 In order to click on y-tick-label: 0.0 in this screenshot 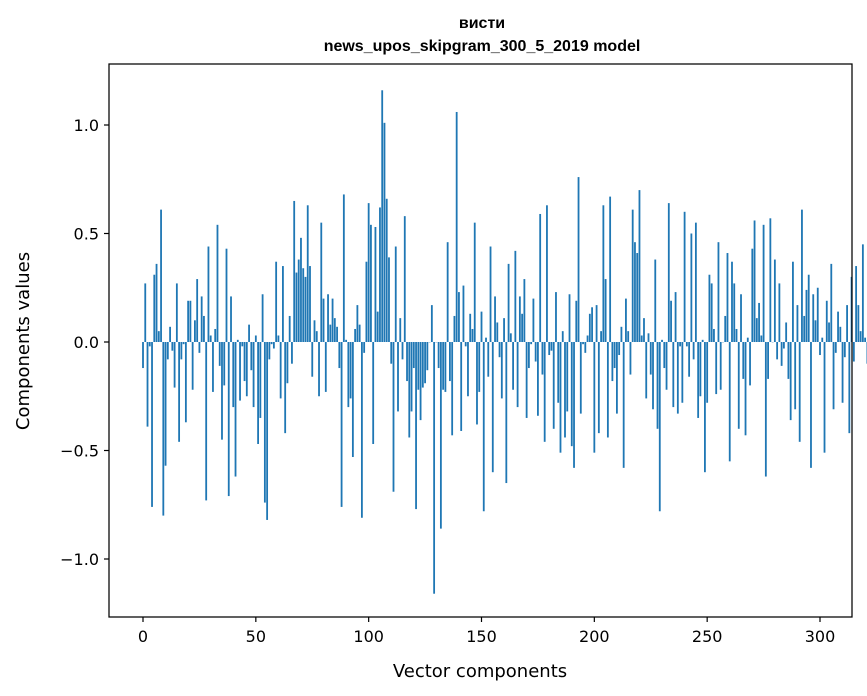, I will do `click(86, 342)`.